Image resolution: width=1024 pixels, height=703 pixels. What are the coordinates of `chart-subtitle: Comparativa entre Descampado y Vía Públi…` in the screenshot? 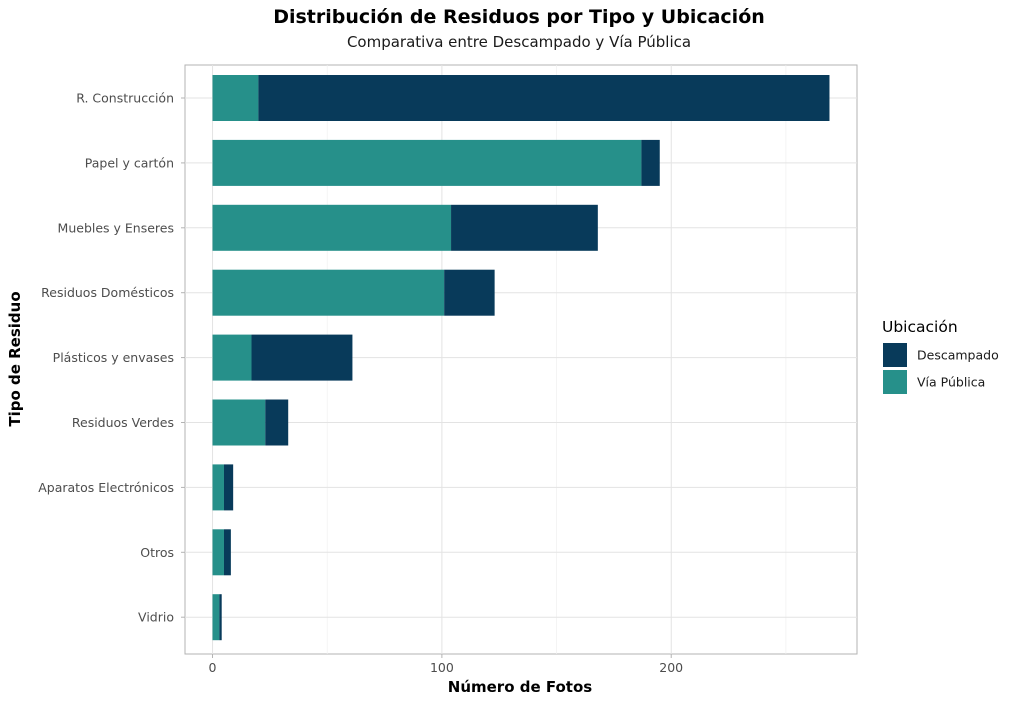 It's located at (519, 42).